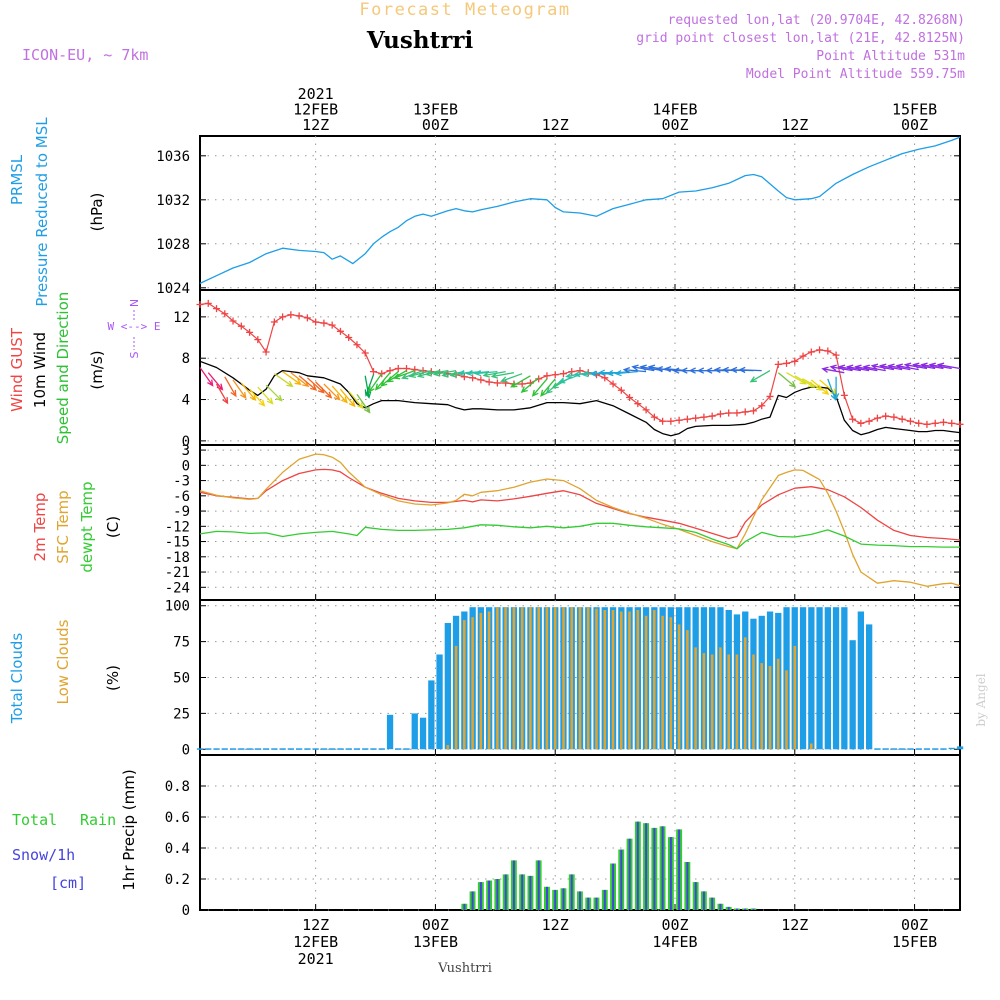 This screenshot has width=1000, height=1000. What do you see at coordinates (464, 10) in the screenshot?
I see `chart-title: Forecast Meteogram` at bounding box center [464, 10].